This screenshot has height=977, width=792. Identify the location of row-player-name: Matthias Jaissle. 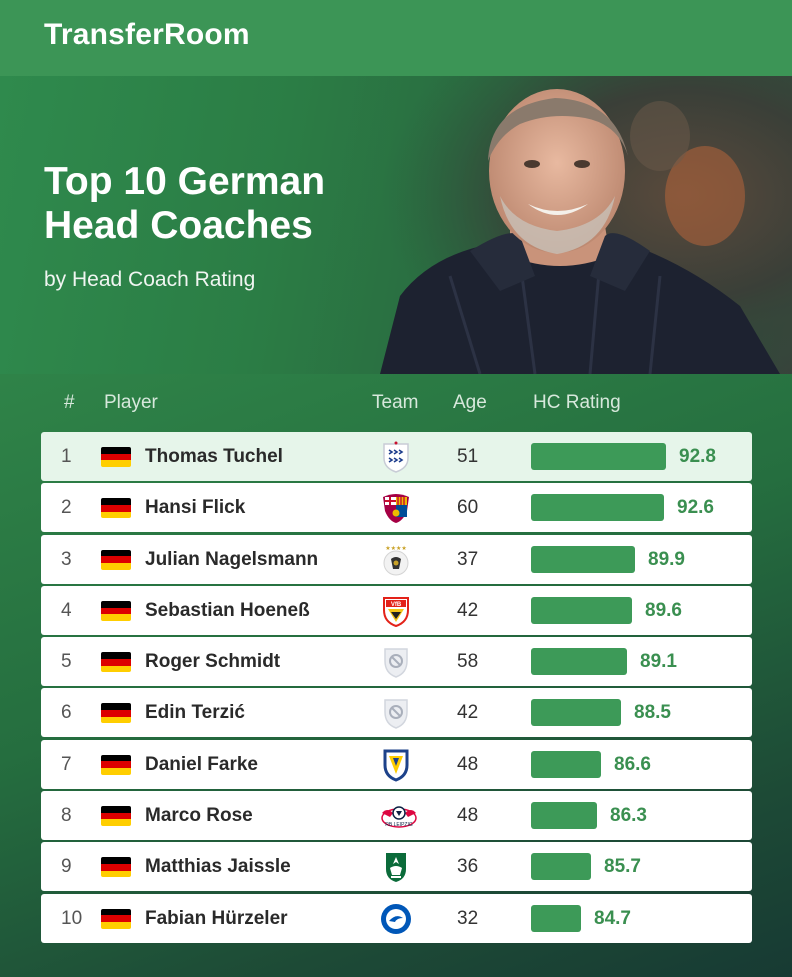
(218, 867).